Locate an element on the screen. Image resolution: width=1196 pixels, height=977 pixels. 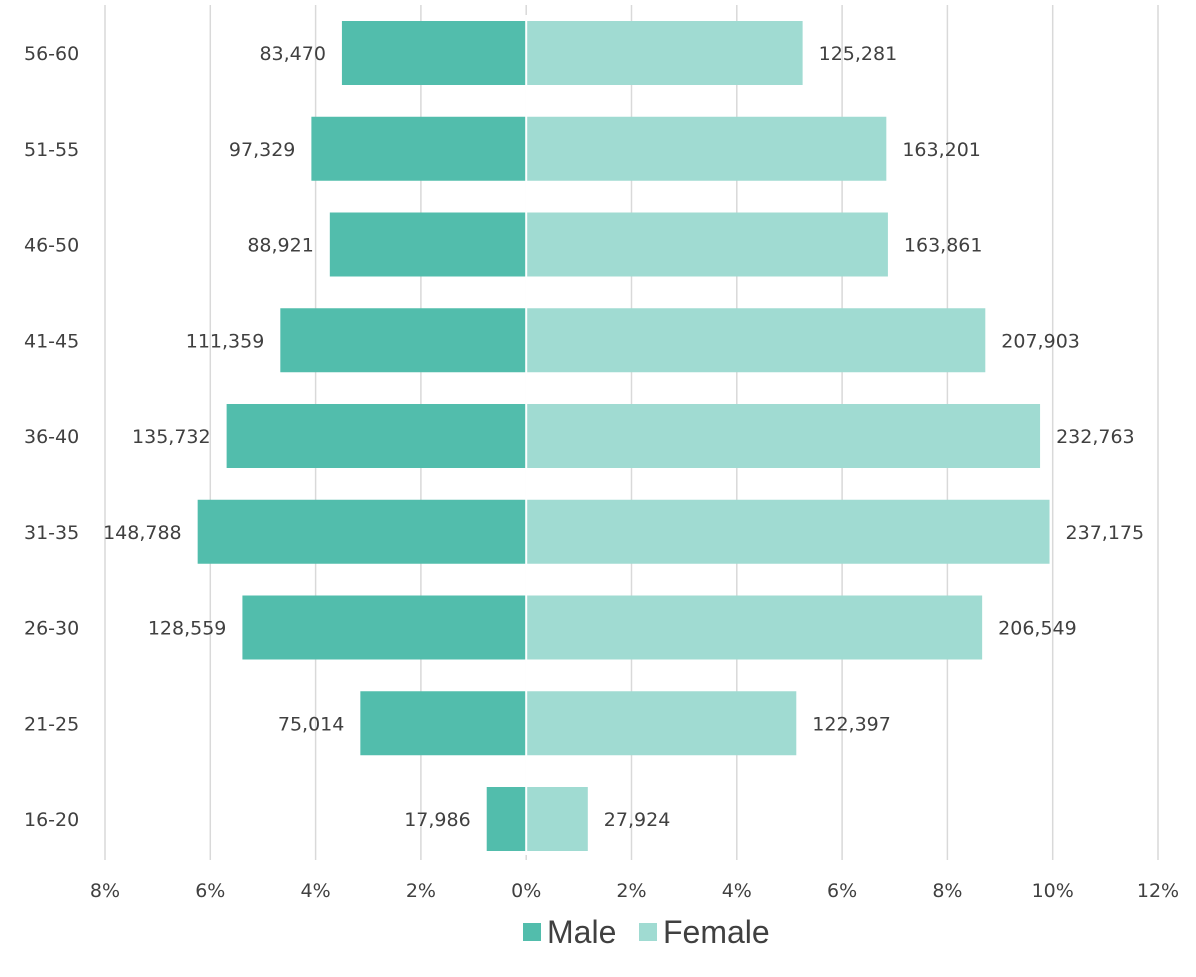
legend-swatch-female is located at coordinates (648, 932).